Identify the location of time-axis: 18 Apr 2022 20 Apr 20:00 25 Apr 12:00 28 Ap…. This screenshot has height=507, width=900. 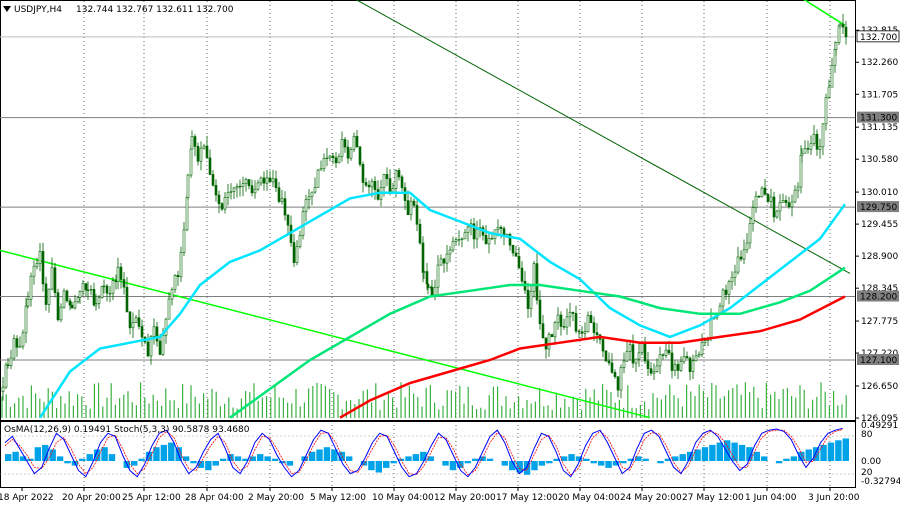
(430, 495).